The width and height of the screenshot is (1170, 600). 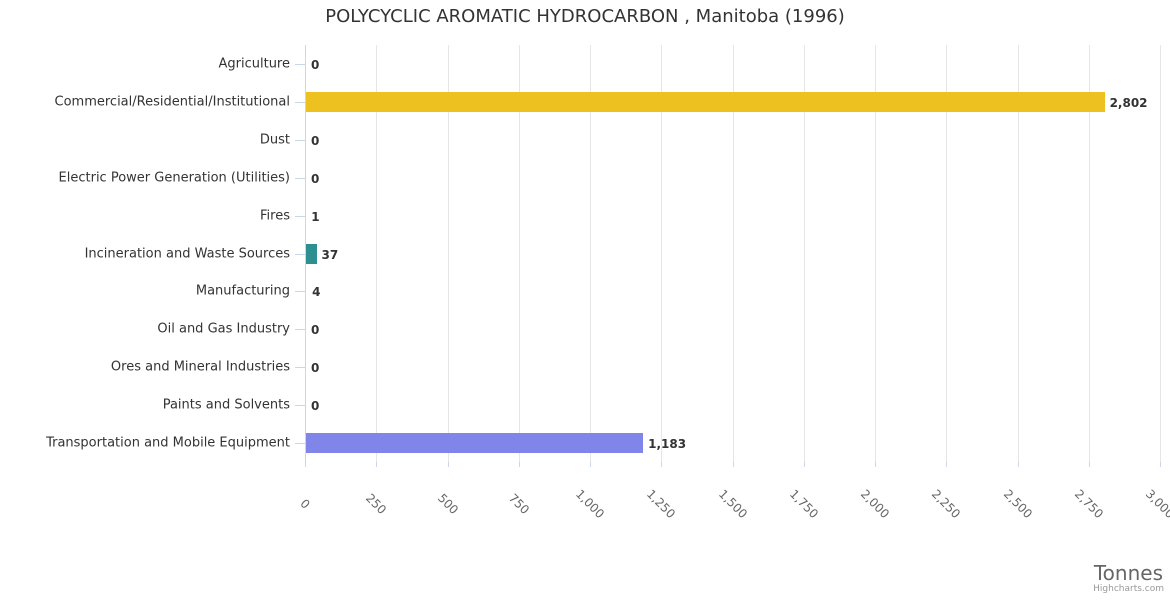 What do you see at coordinates (1128, 573) in the screenshot?
I see `x-axis-title: Tonnes` at bounding box center [1128, 573].